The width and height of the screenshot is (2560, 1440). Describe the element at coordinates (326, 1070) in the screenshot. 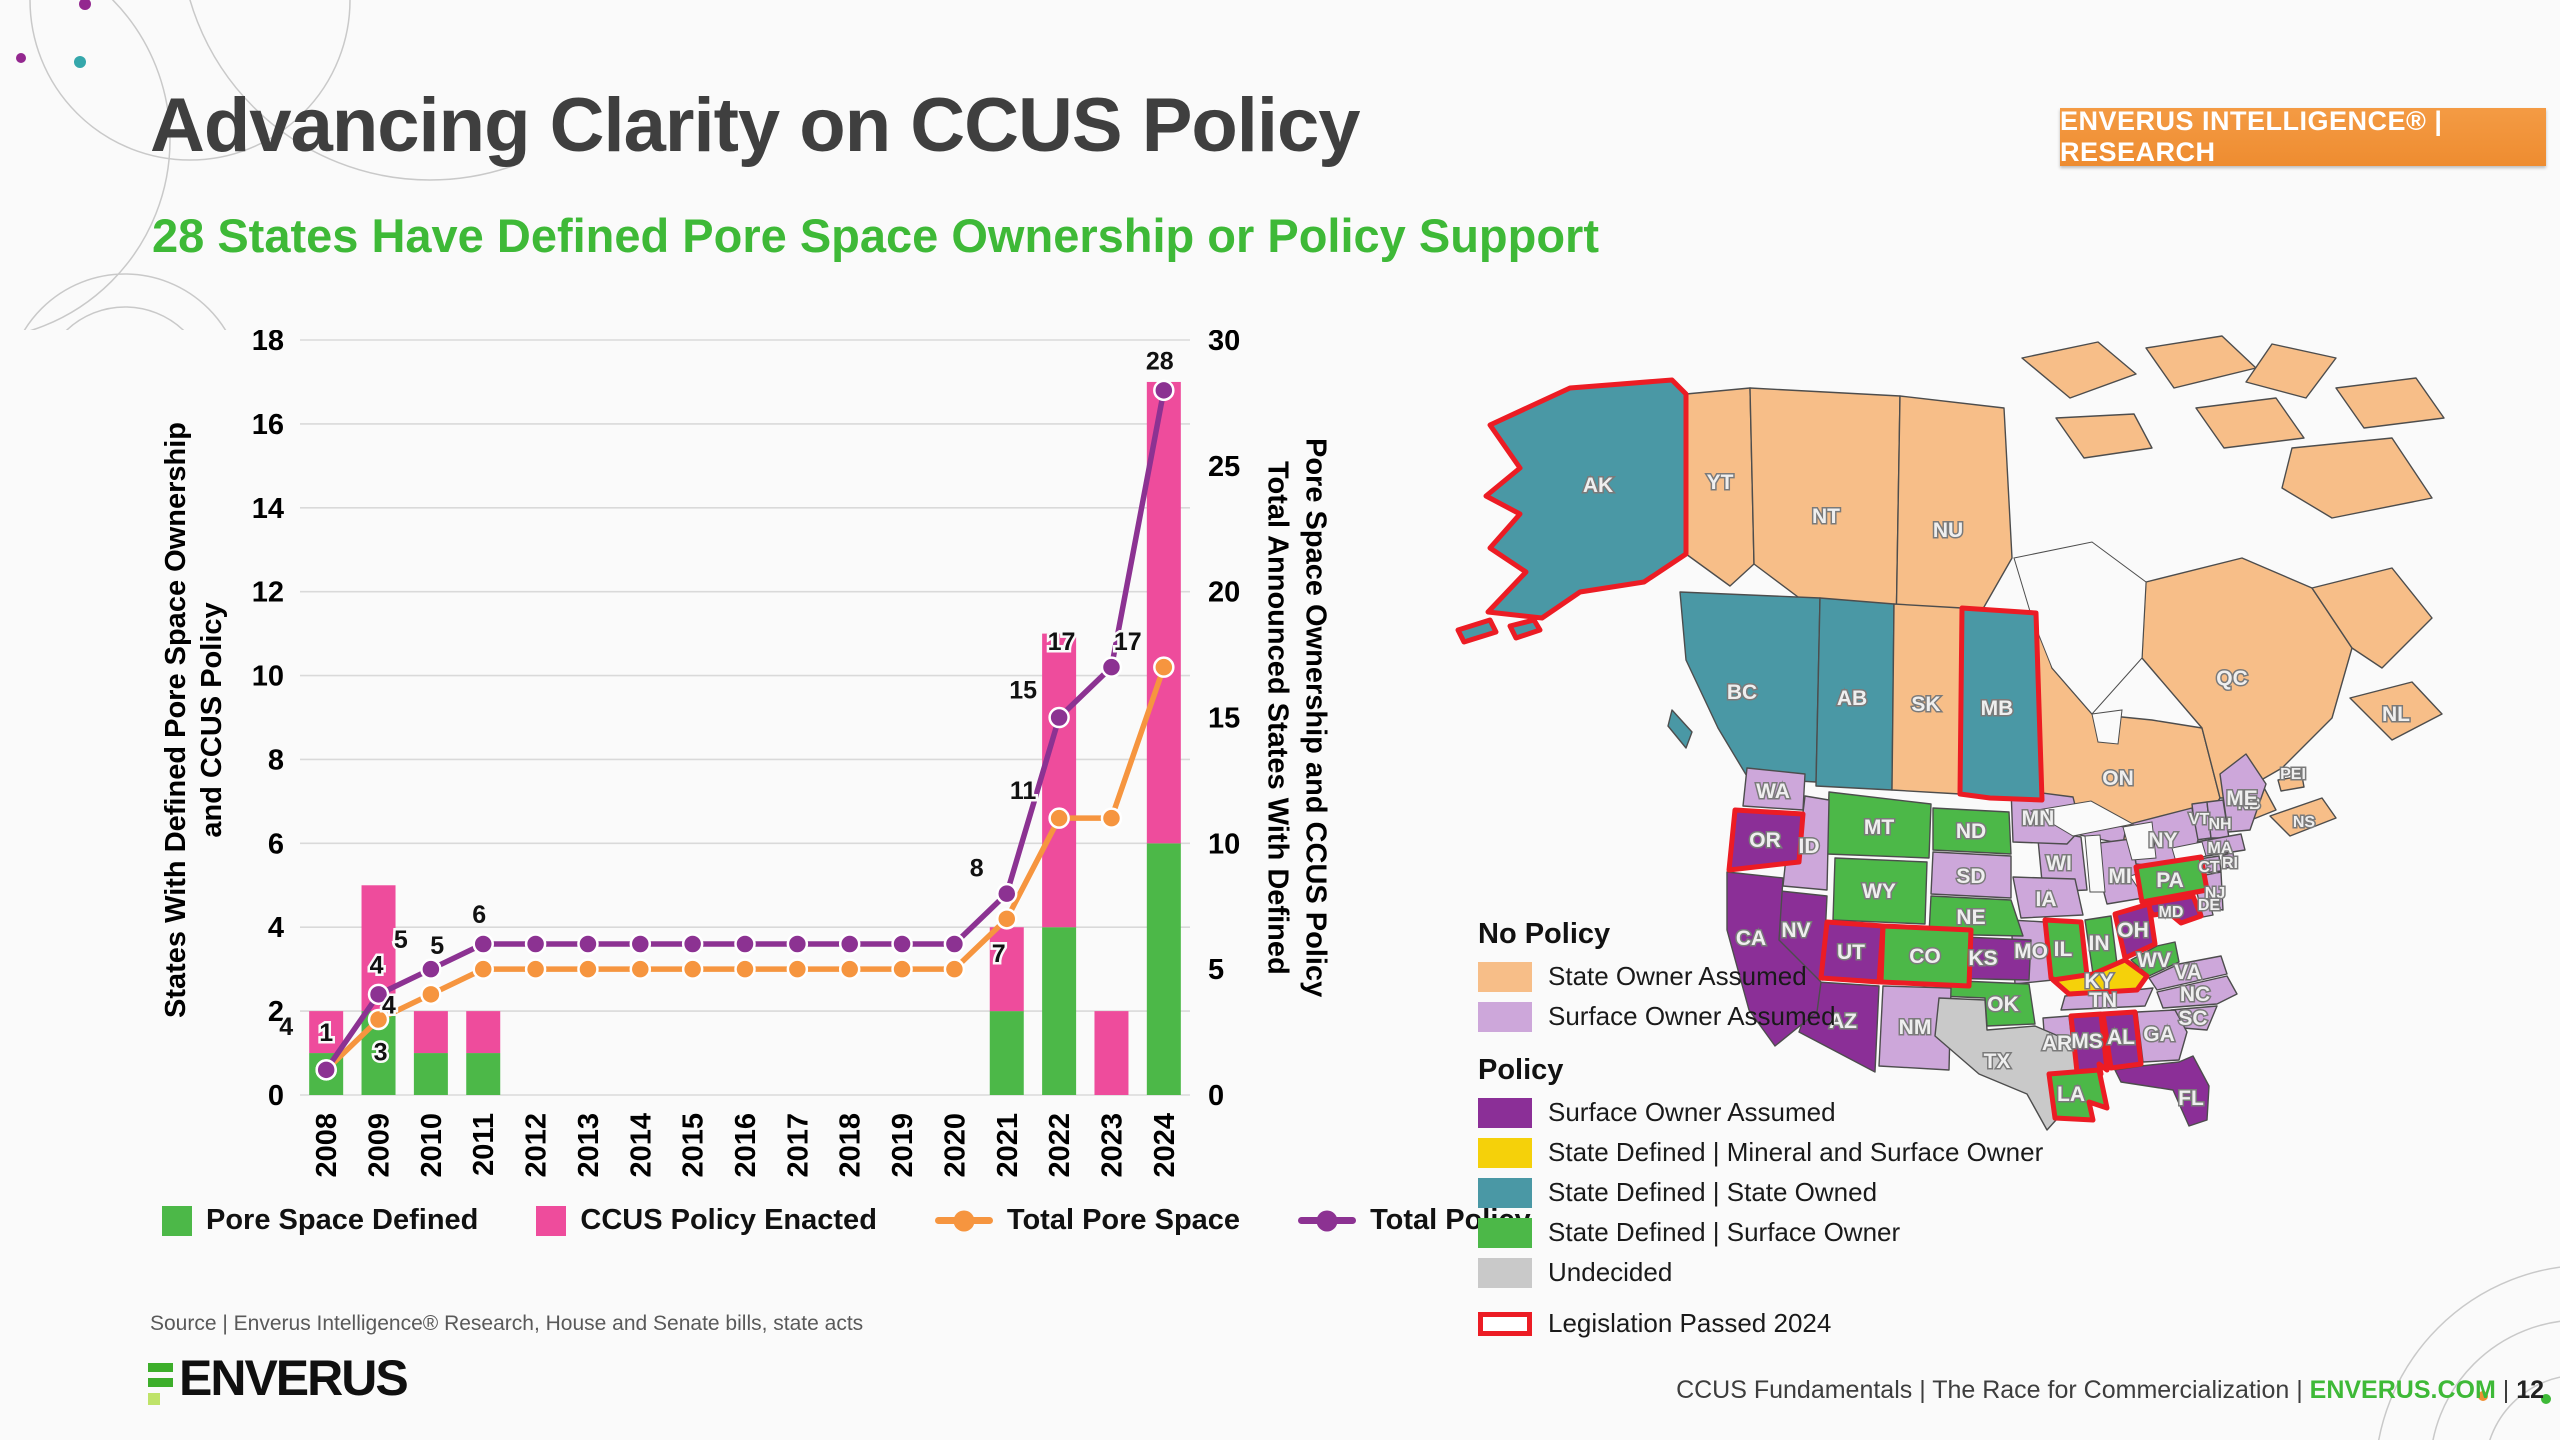

I see `dot-total_policy-2008` at that location.